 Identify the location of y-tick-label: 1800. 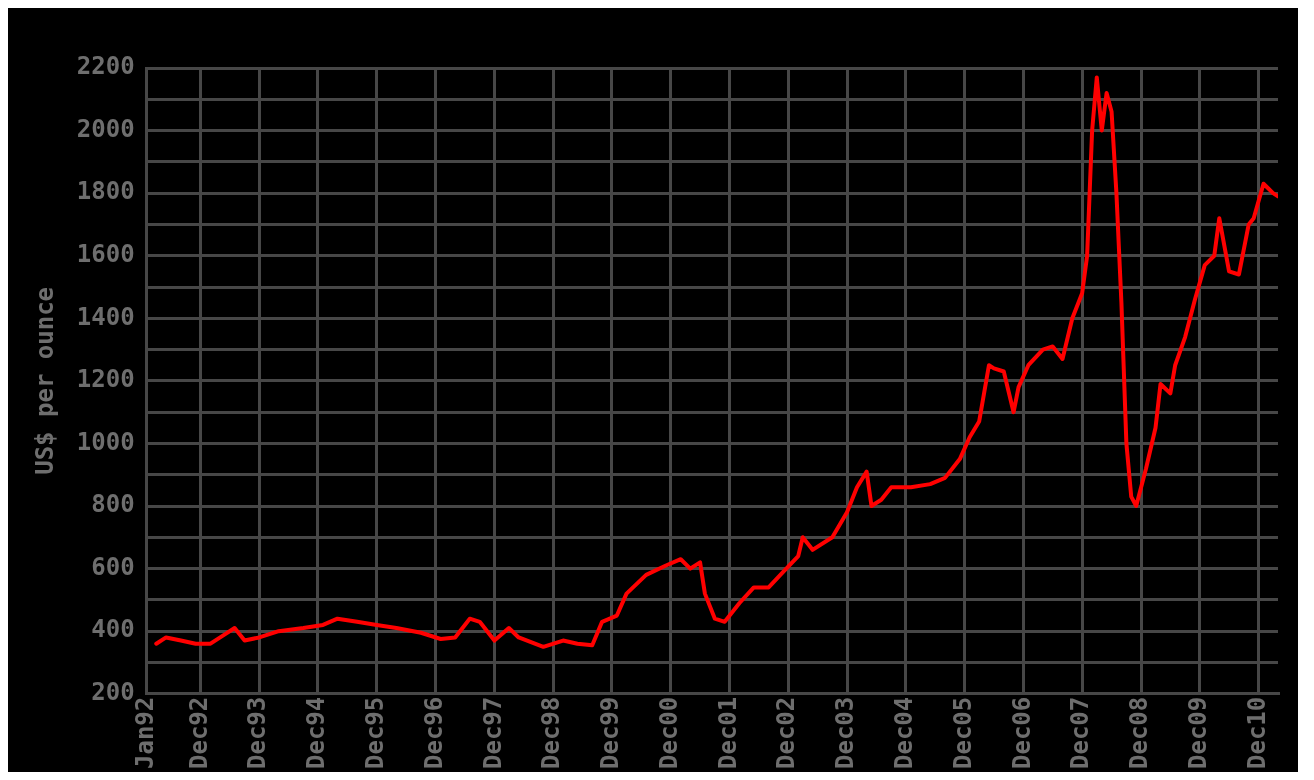
(105, 191).